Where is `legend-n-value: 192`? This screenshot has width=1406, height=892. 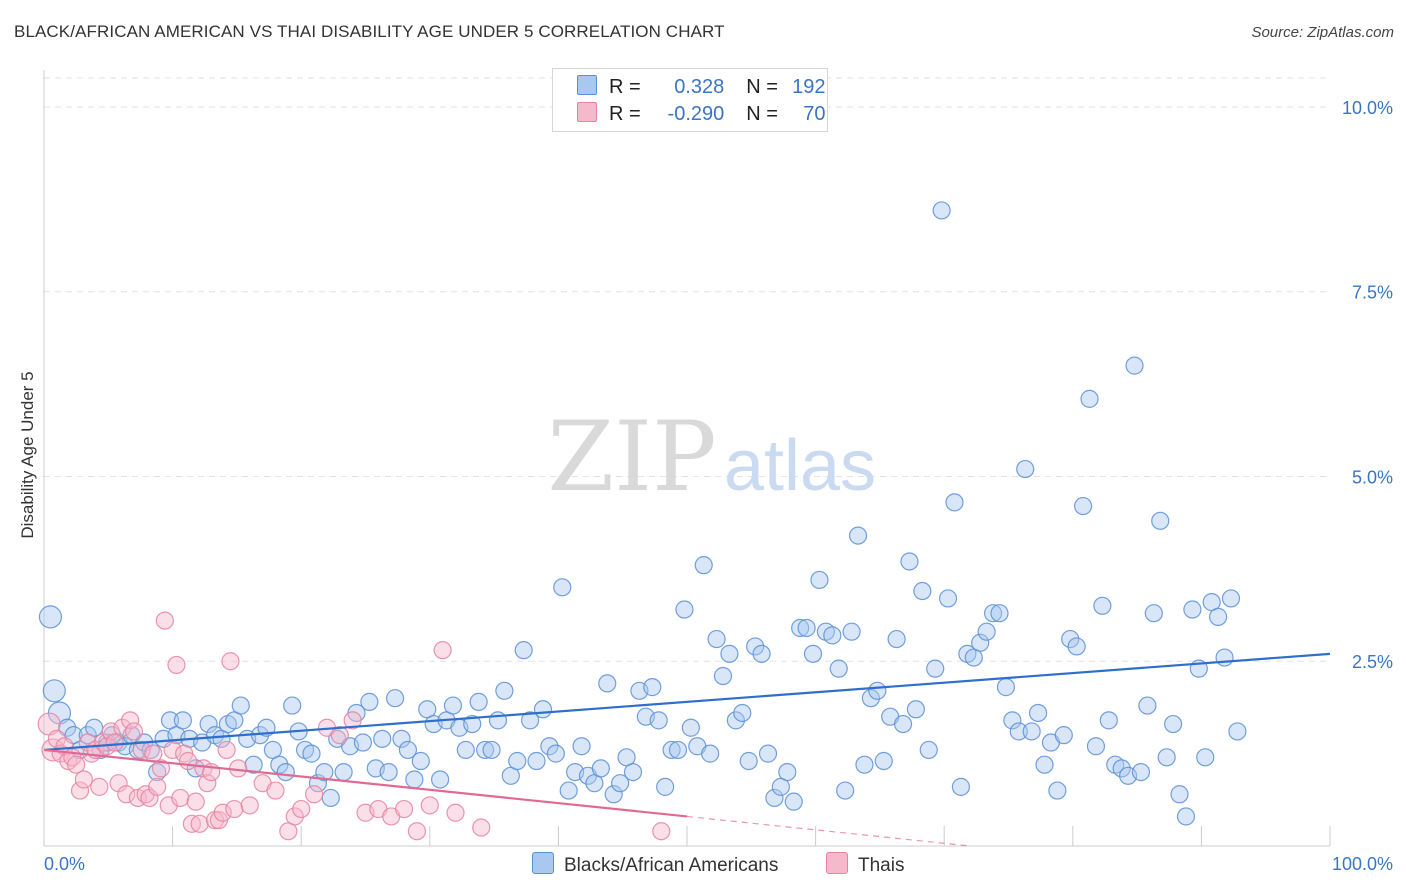 legend-n-value: 192 is located at coordinates (809, 87).